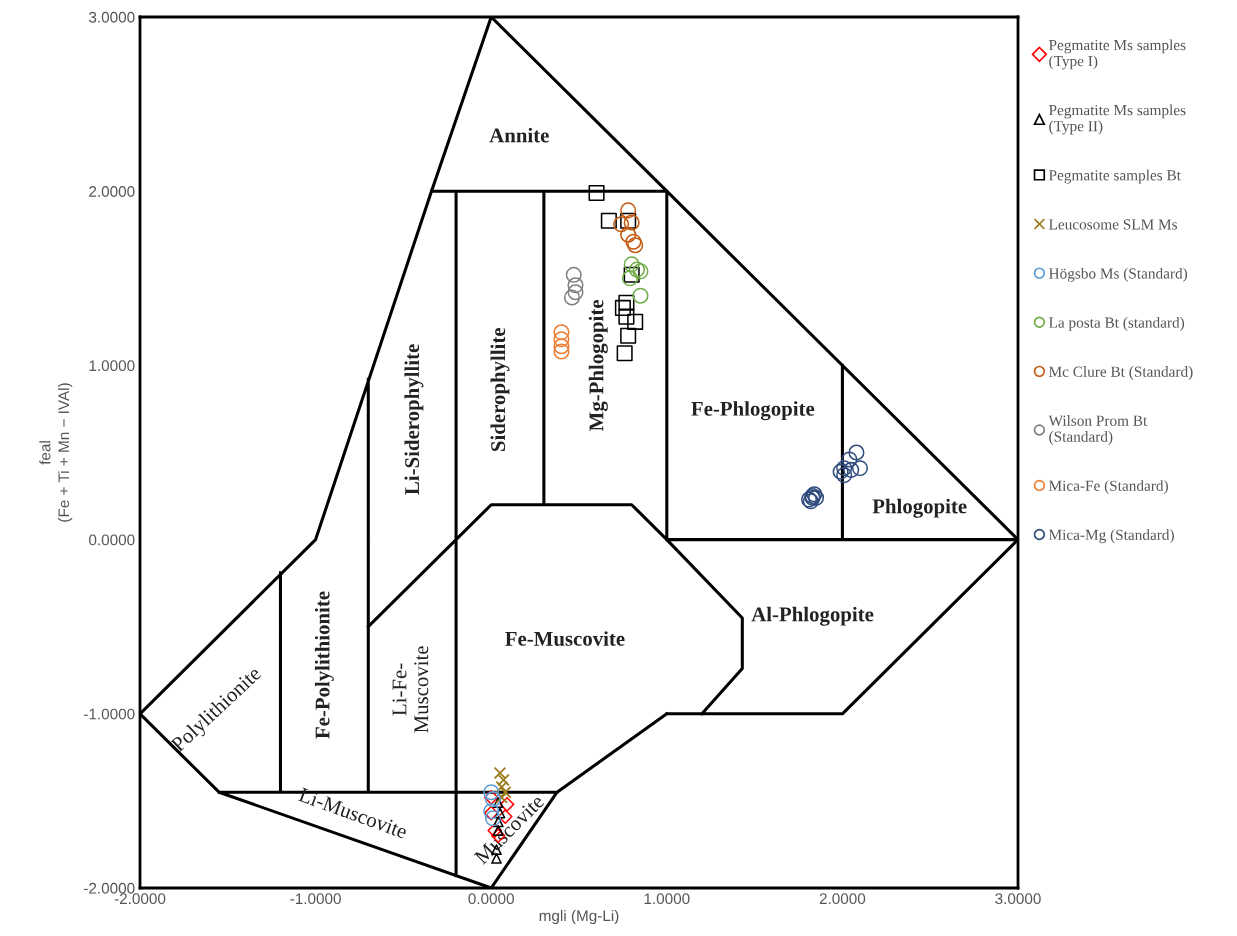 This screenshot has width=1237, height=936. Describe the element at coordinates (1018, 899) in the screenshot. I see `x-tick-label: 3.0000` at that location.